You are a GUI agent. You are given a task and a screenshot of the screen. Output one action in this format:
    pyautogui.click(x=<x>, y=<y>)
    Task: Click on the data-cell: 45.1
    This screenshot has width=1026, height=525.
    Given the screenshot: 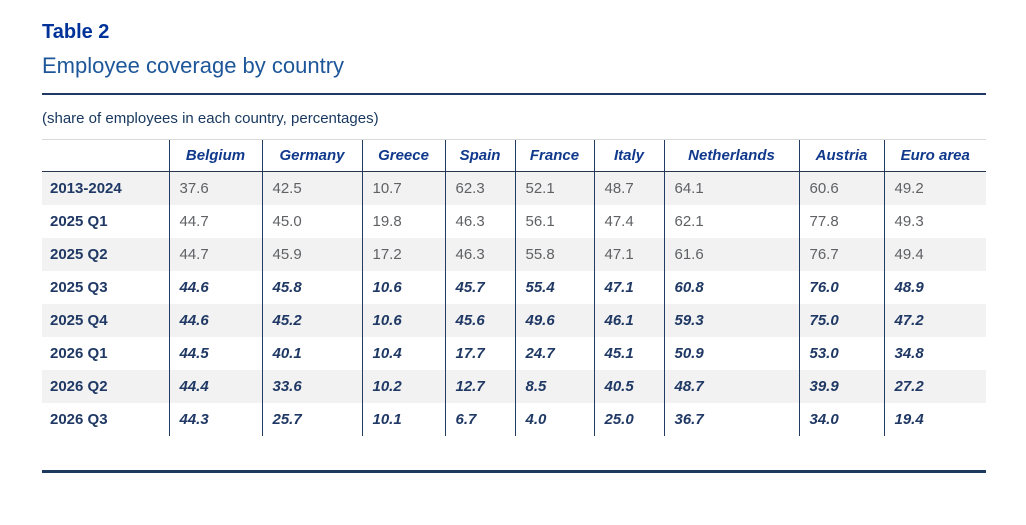 What is the action you would take?
    pyautogui.click(x=628, y=353)
    